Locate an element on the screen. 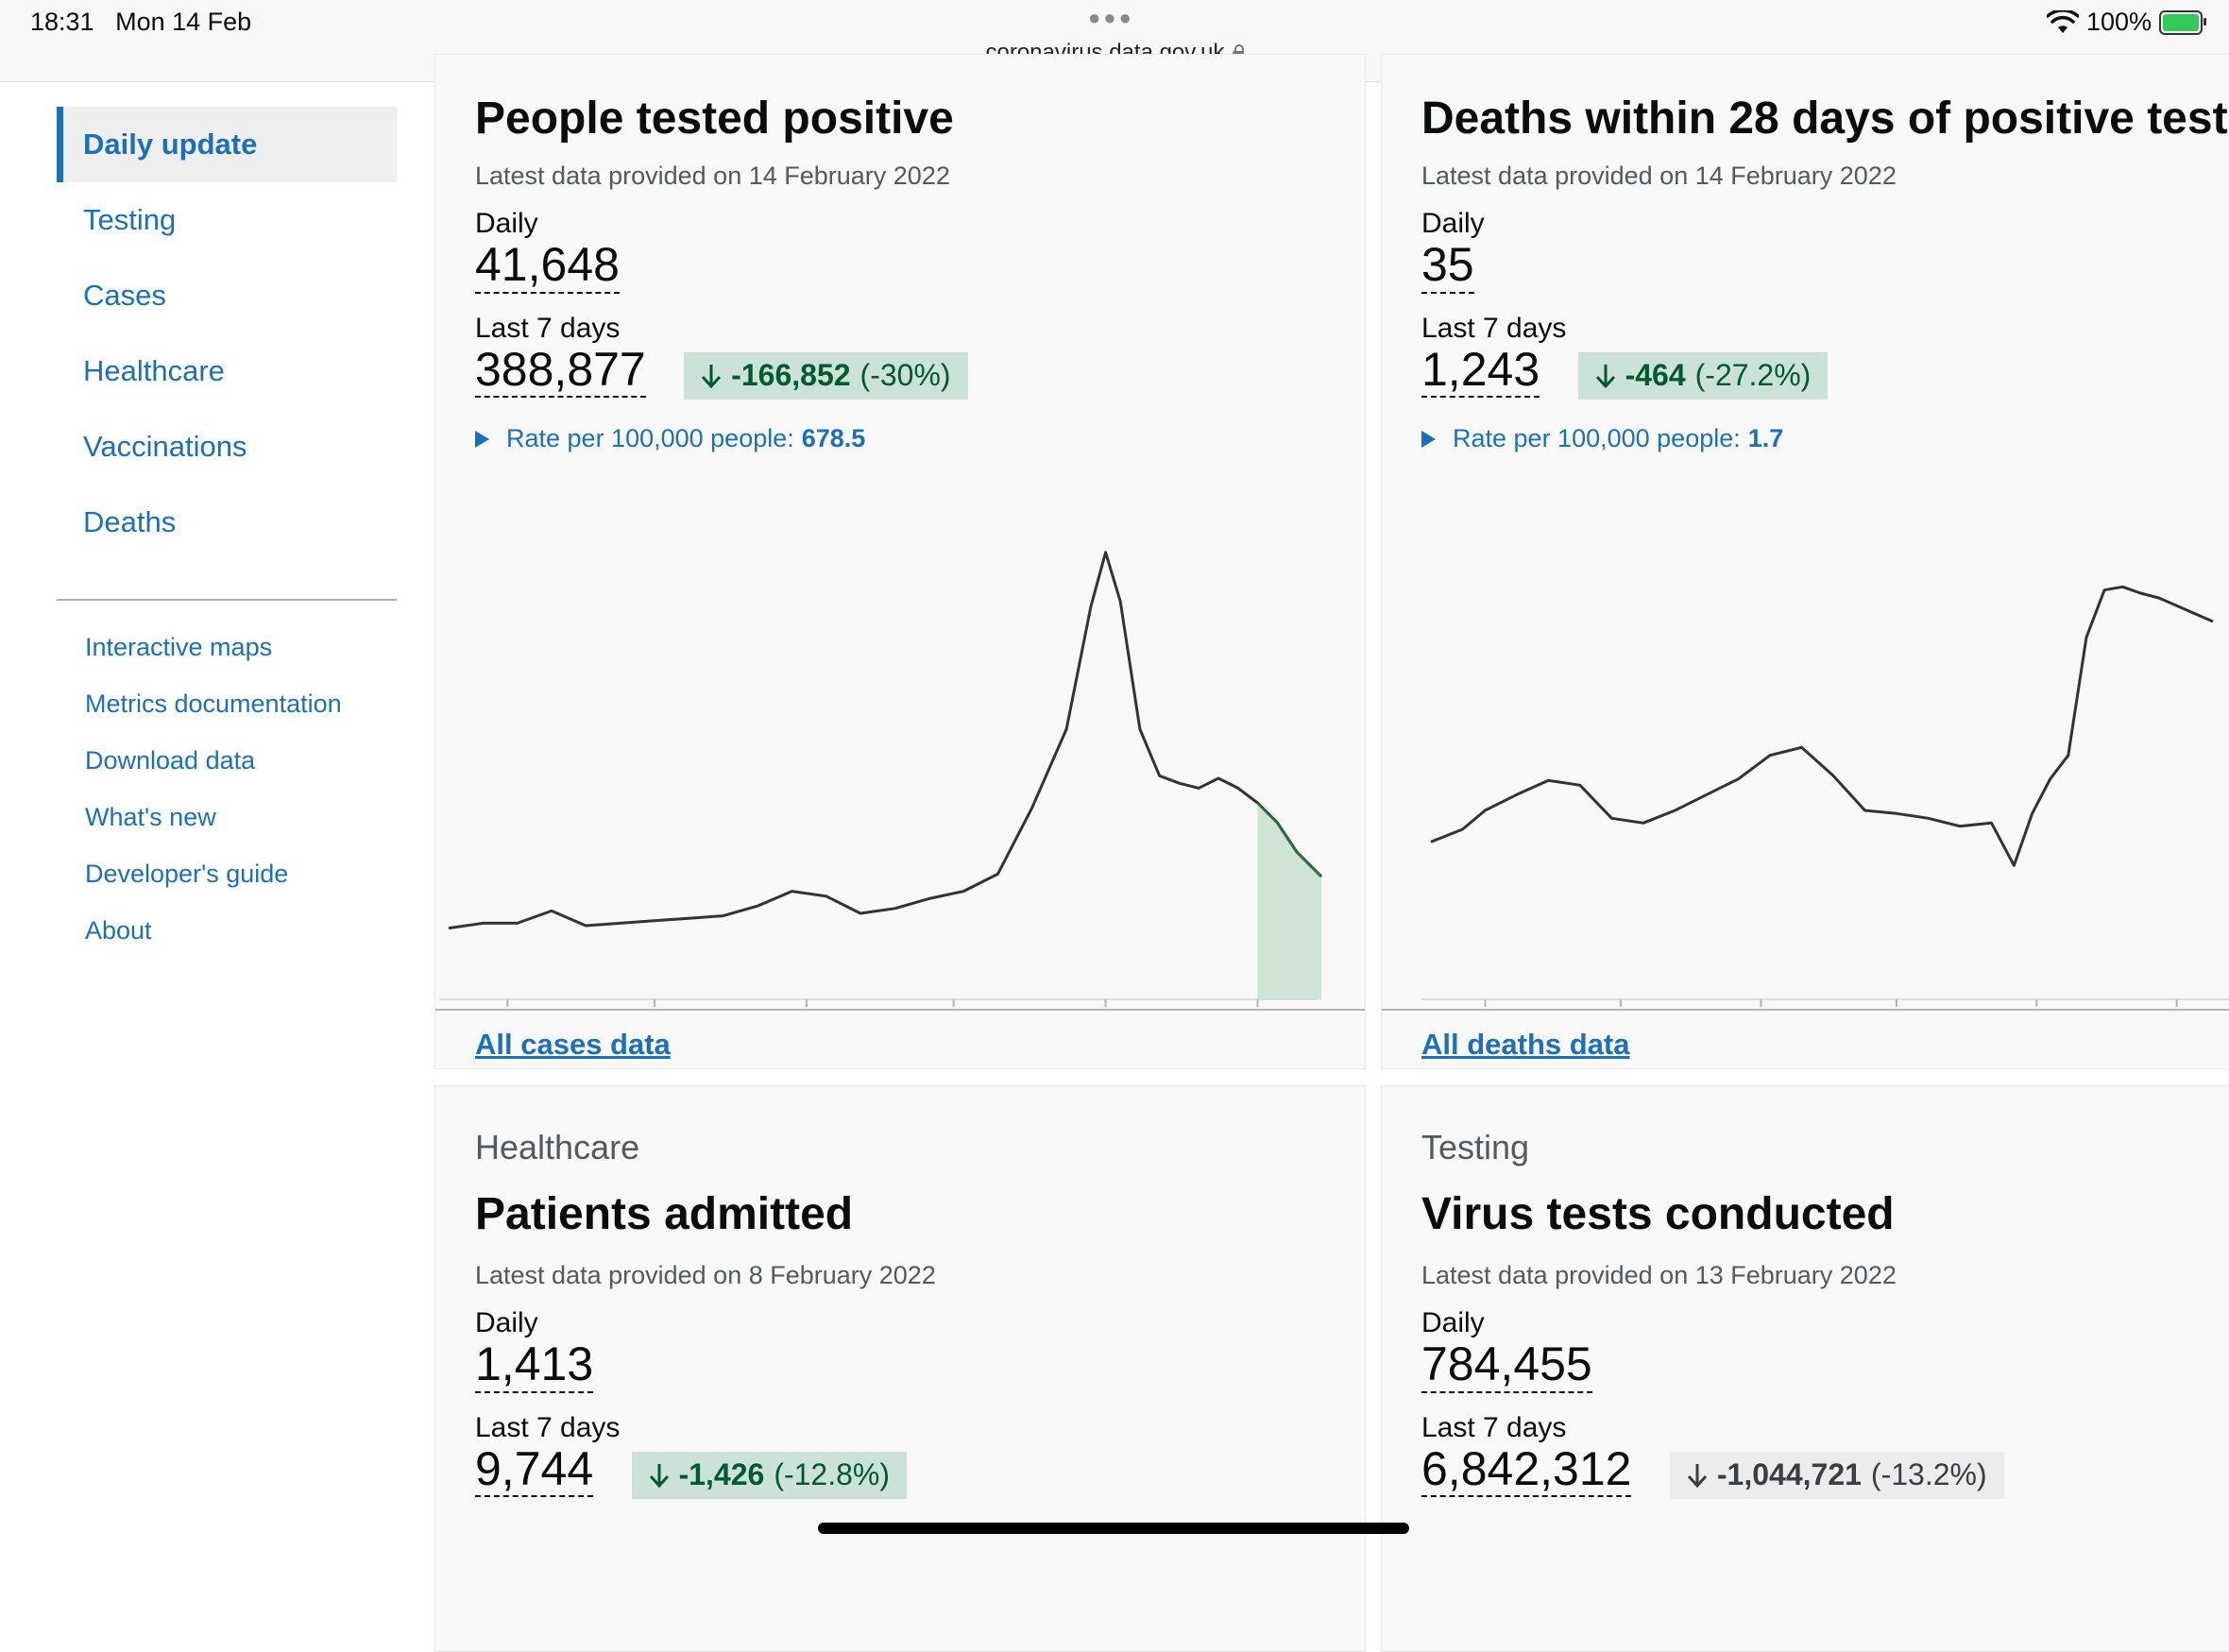 This screenshot has width=2229, height=1652. nav-link-developers-guide: Developer's guide is located at coordinates (187, 873).